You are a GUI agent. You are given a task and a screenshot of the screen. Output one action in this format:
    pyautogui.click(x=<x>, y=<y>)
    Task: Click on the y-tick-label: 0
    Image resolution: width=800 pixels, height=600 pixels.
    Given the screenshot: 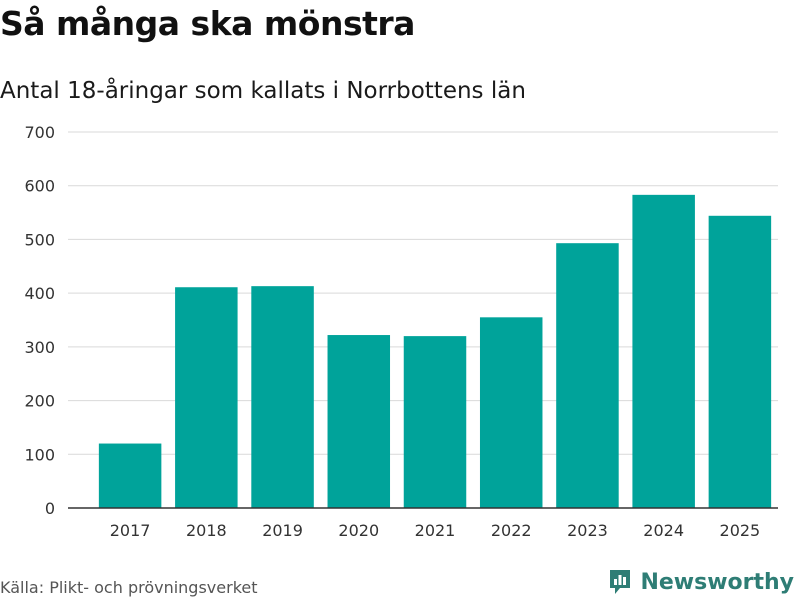 What is the action you would take?
    pyautogui.click(x=50, y=508)
    